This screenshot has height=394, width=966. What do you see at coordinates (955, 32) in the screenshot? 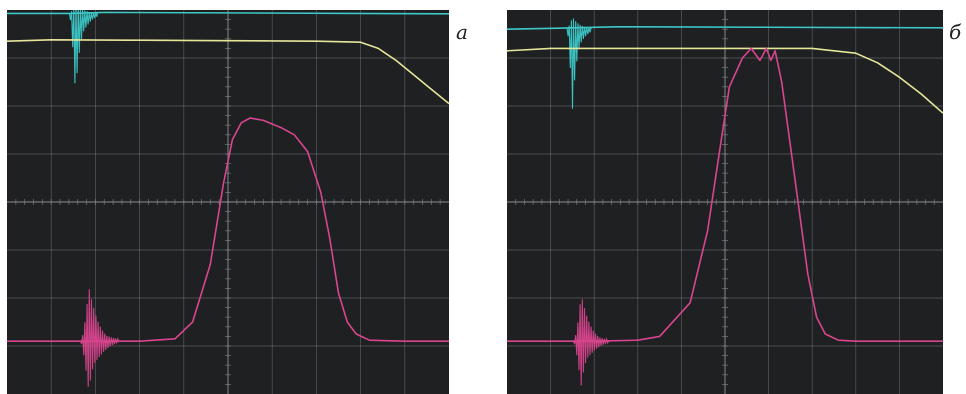
I see `panel-label-b: б` at bounding box center [955, 32].